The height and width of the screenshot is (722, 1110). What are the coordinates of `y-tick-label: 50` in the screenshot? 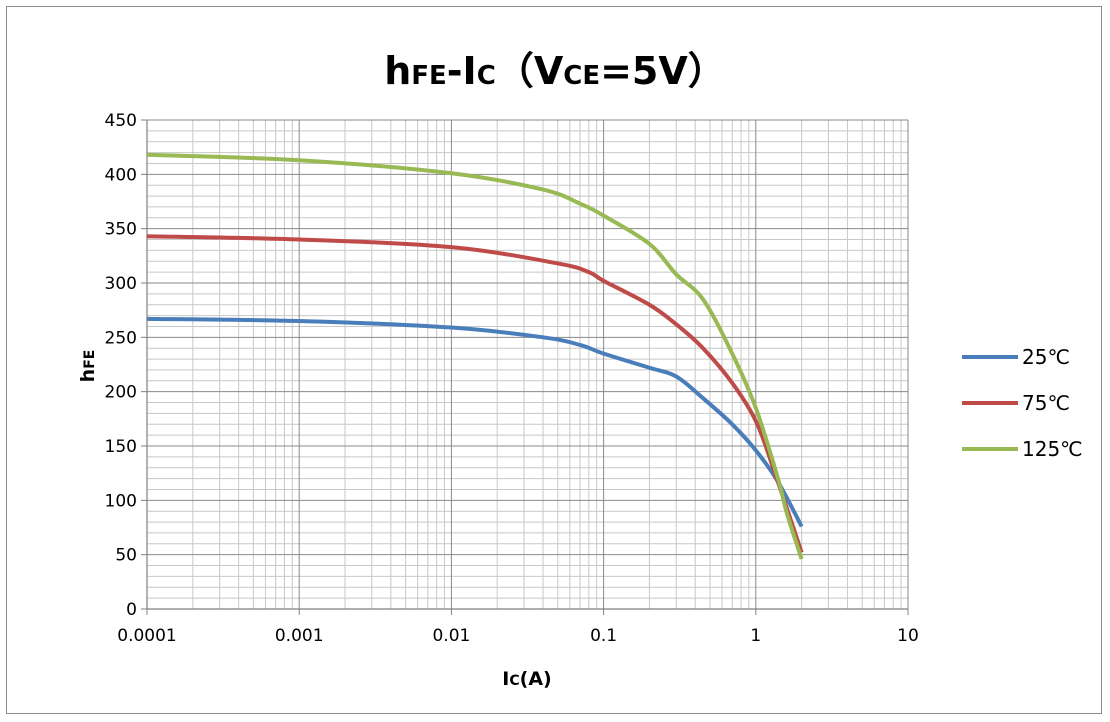 It's located at (126, 556).